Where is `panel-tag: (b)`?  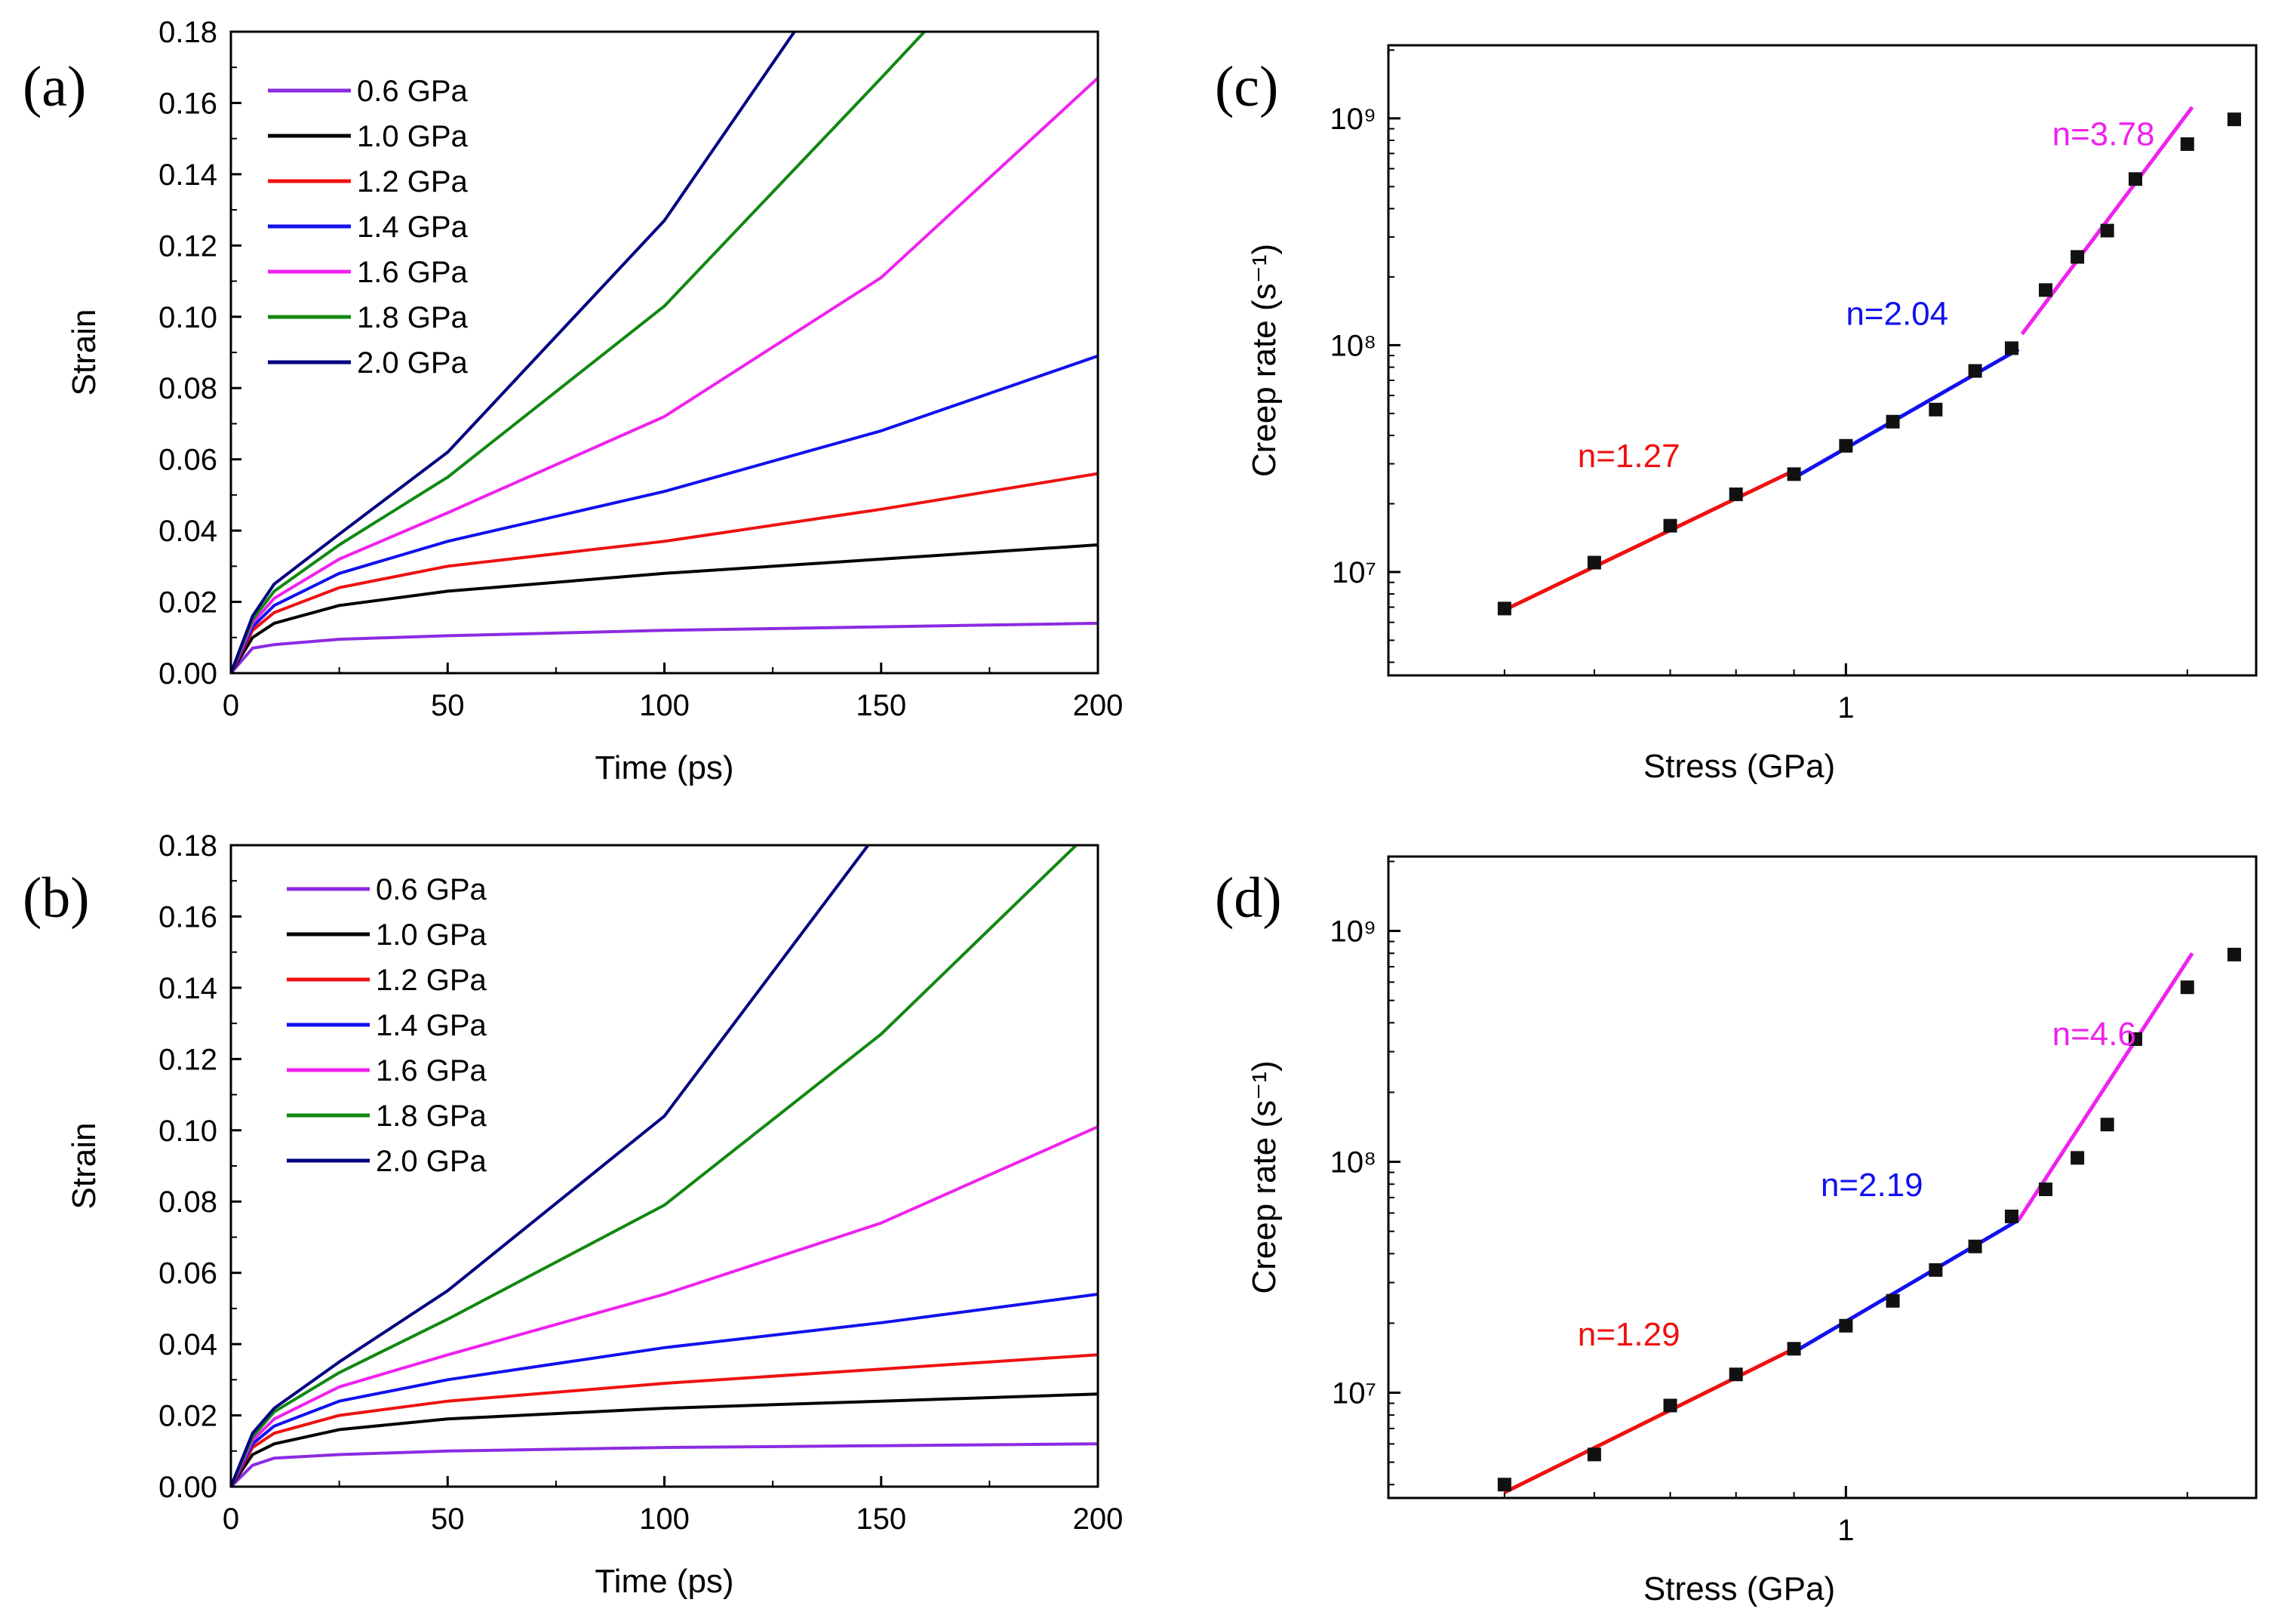 panel-tag: (b) is located at coordinates (56, 898).